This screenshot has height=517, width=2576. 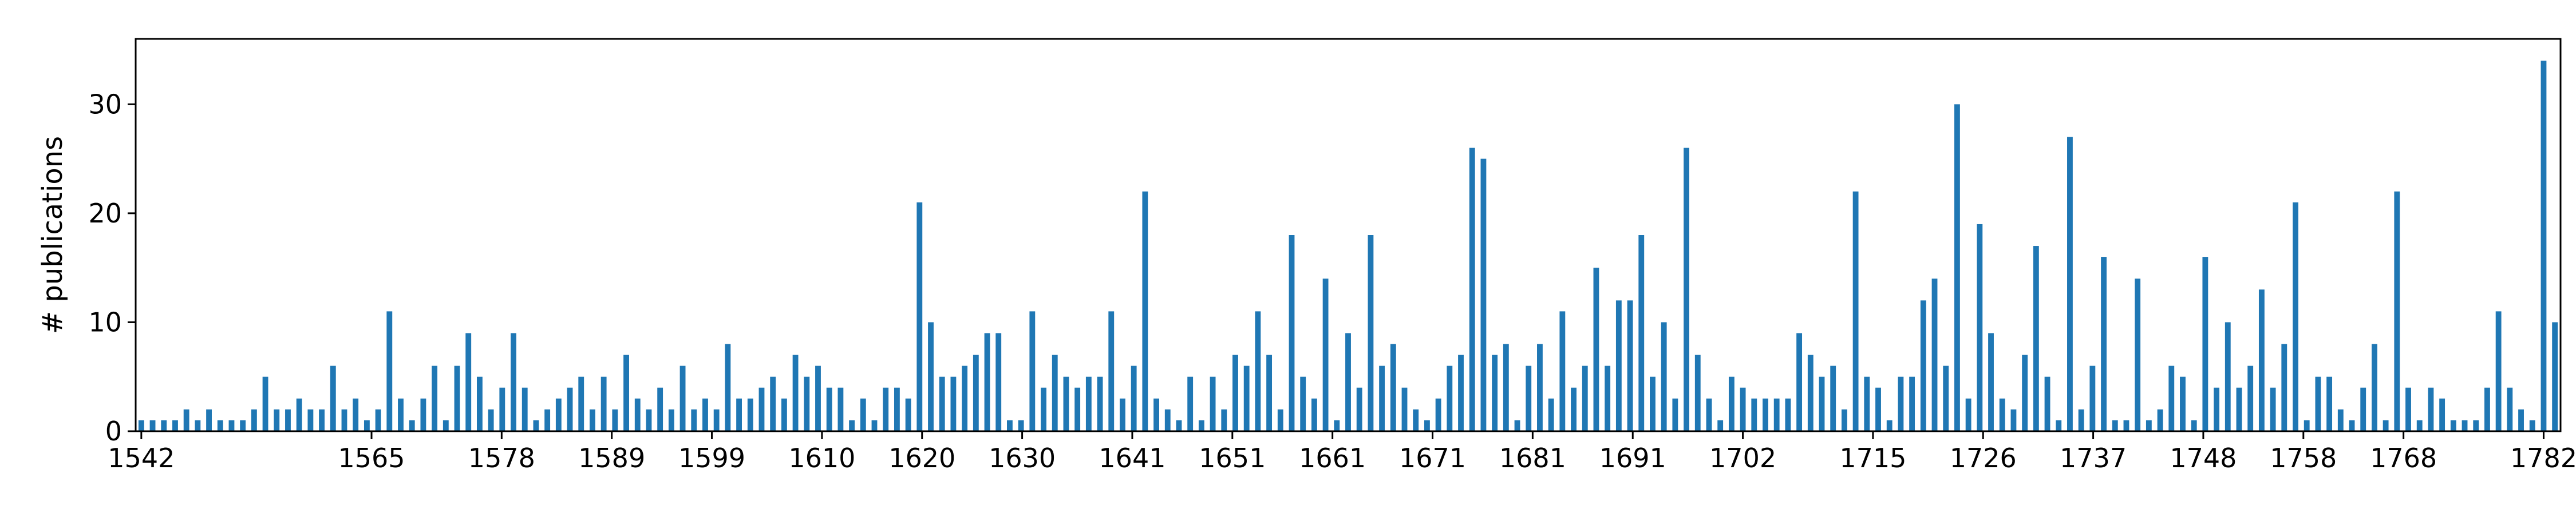 What do you see at coordinates (105, 322) in the screenshot?
I see `y-tick-label: 10` at bounding box center [105, 322].